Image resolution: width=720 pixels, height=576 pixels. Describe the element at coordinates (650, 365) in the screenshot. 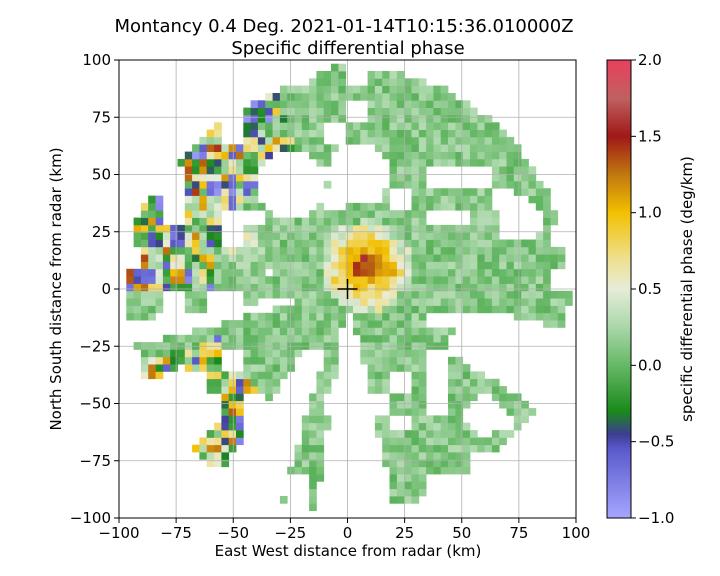

I see `colorbar-tick-label: 0.0` at that location.